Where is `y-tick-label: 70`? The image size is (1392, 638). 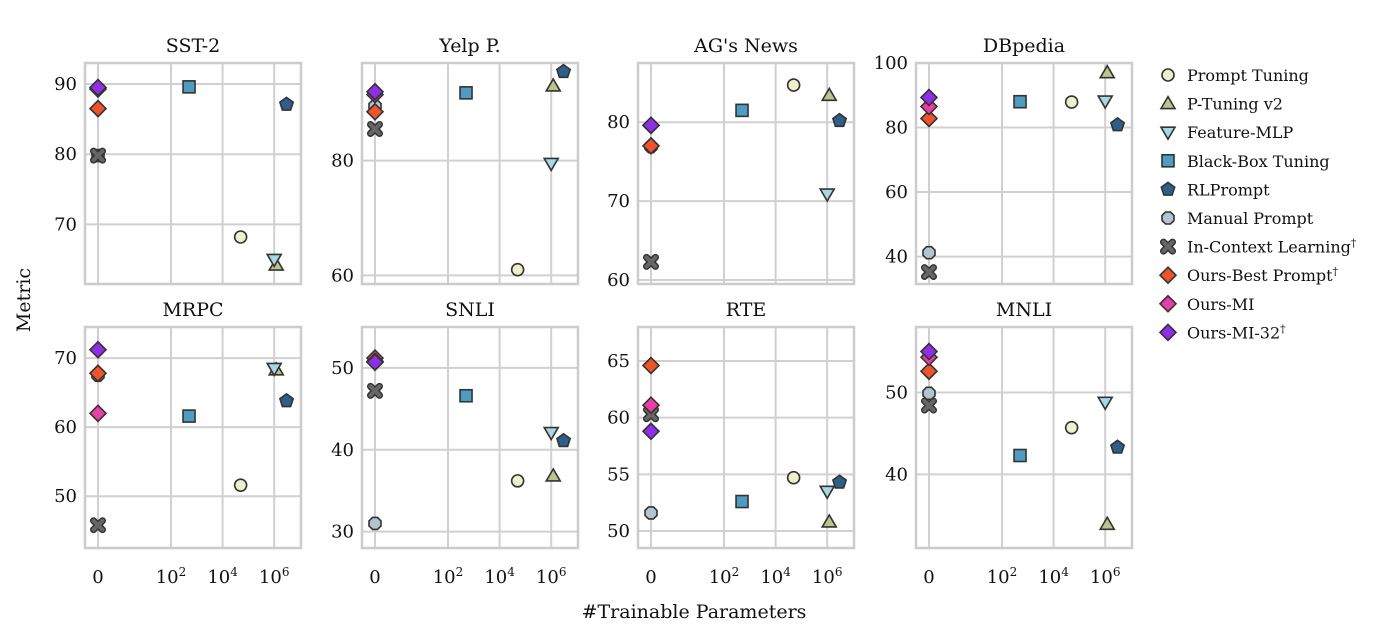
y-tick-label: 70 is located at coordinates (65, 358).